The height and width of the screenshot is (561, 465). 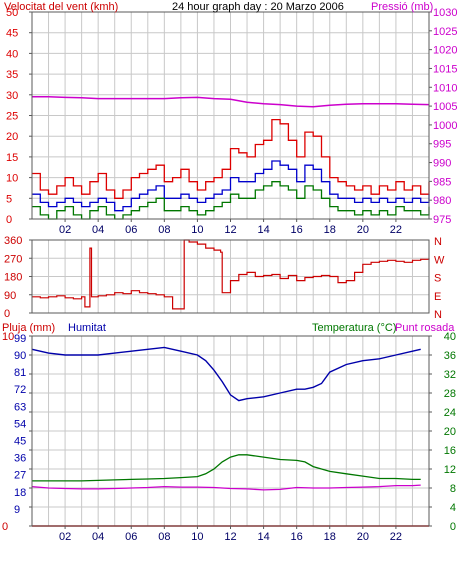 What do you see at coordinates (12, 137) in the screenshot?
I see `axis-tick-label: 20` at bounding box center [12, 137].